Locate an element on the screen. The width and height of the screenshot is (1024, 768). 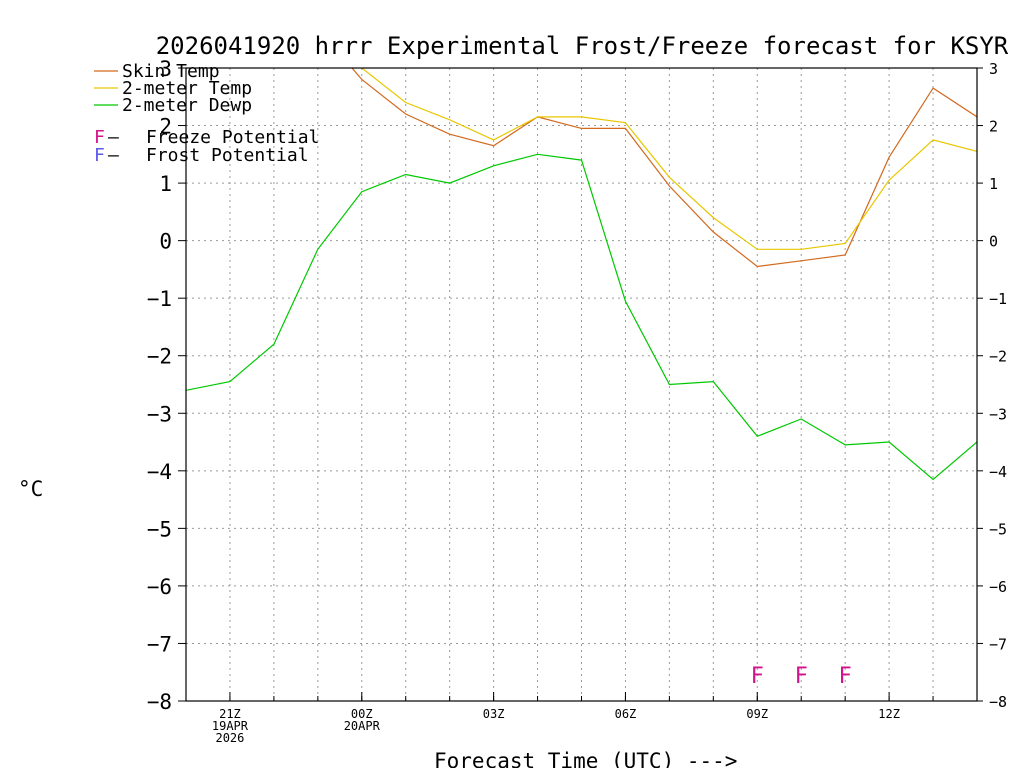
legend-freeze-label: Freeze Potential is located at coordinates (232, 137).